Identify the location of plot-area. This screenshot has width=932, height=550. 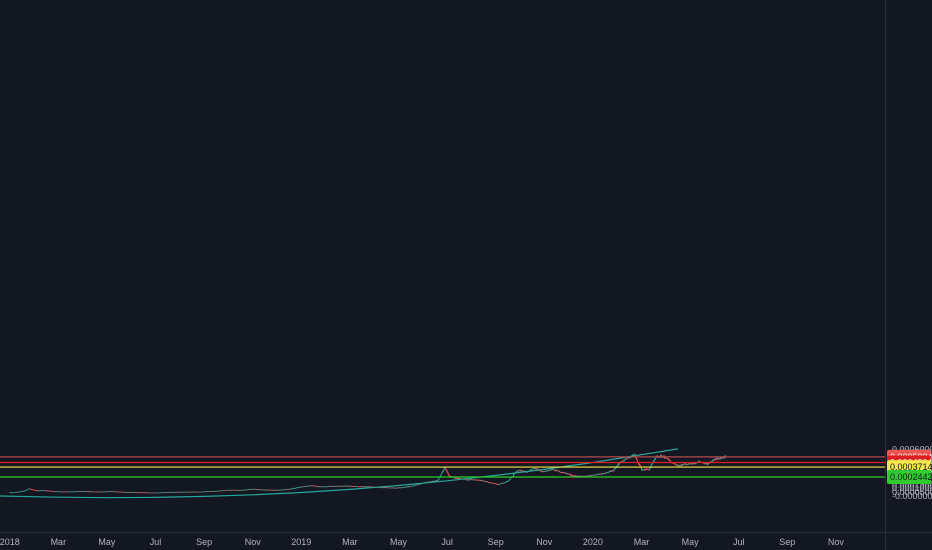
(442, 473).